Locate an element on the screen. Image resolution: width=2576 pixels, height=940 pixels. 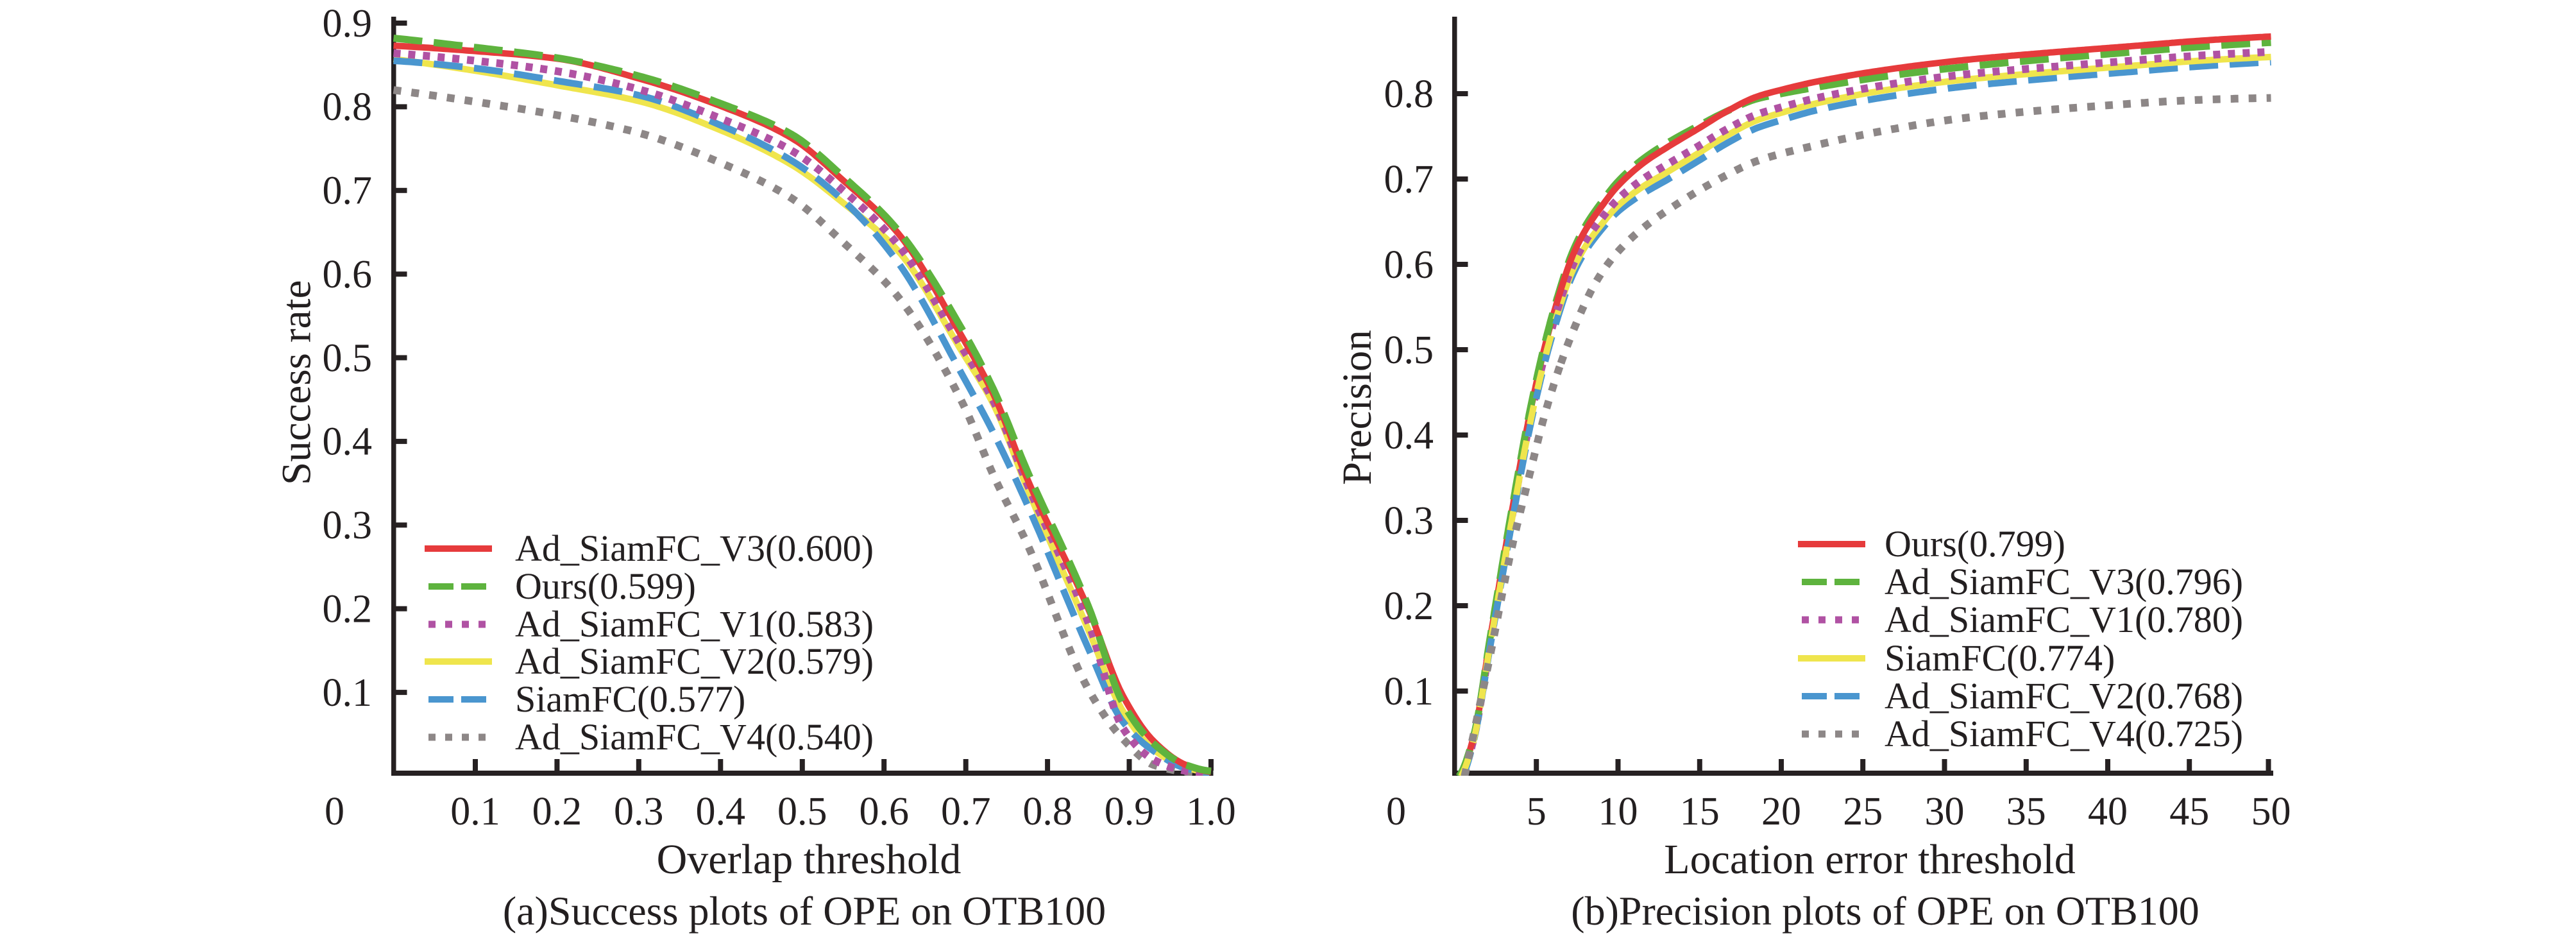
svg-text: 10 is located at coordinates (1618, 812).